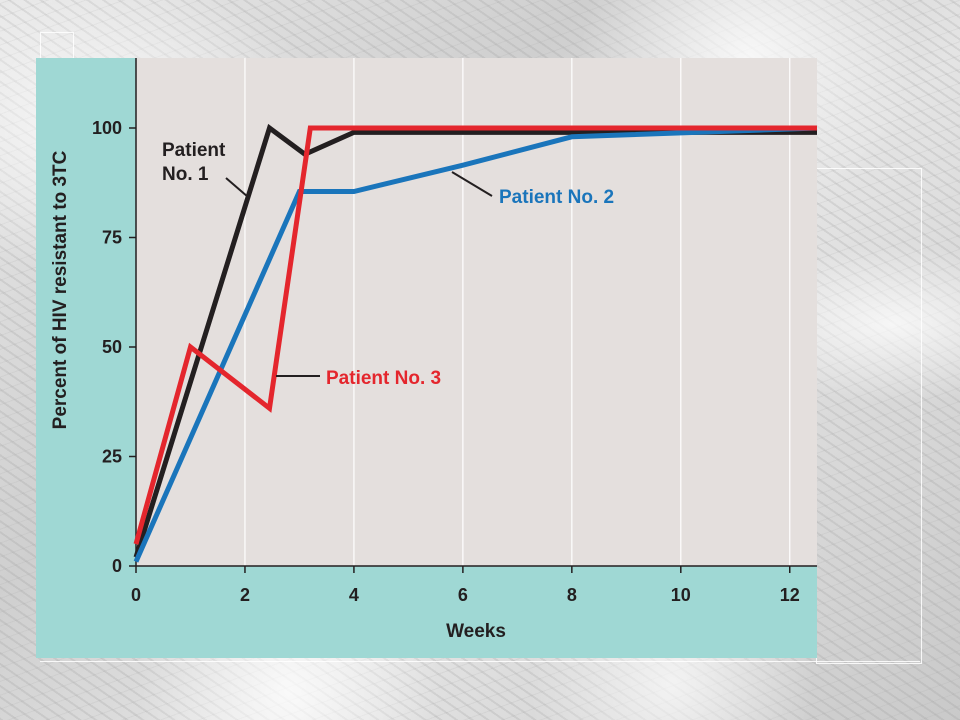  Describe the element at coordinates (480, 662) in the screenshot. I see `frame-line-bottom` at that location.